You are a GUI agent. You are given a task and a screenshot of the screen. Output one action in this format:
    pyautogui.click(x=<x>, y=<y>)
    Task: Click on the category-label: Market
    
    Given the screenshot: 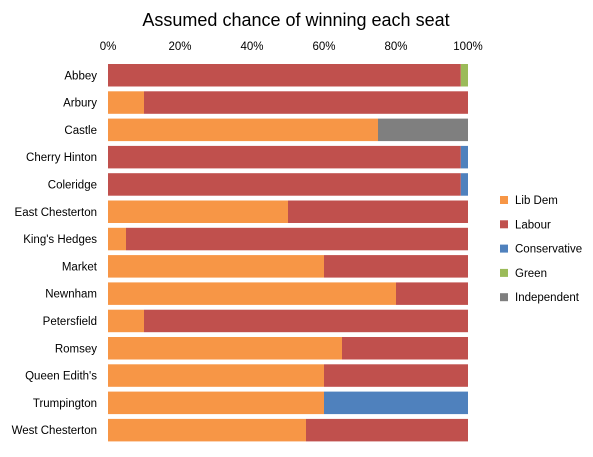 What is the action you would take?
    pyautogui.click(x=80, y=267)
    